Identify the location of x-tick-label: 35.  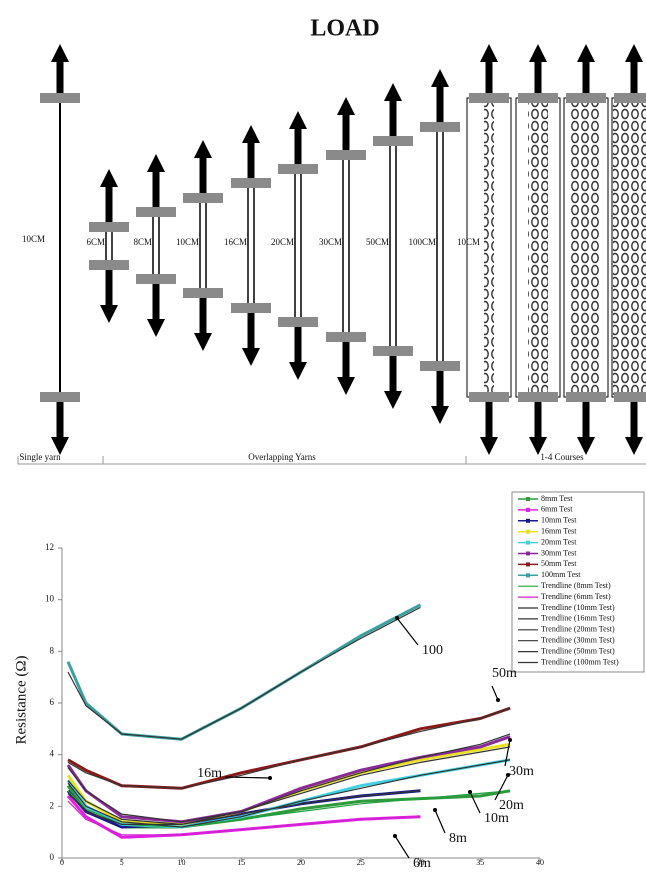
(480, 862).